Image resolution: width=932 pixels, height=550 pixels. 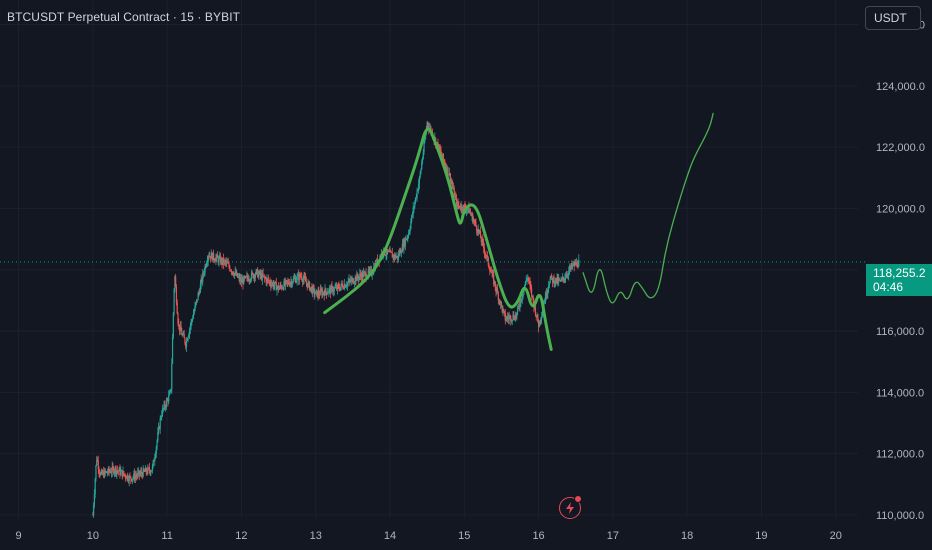 What do you see at coordinates (124, 17) in the screenshot?
I see `symbol-title: BTCUSDT Perpetual Contract · 15 · BYBIT` at bounding box center [124, 17].